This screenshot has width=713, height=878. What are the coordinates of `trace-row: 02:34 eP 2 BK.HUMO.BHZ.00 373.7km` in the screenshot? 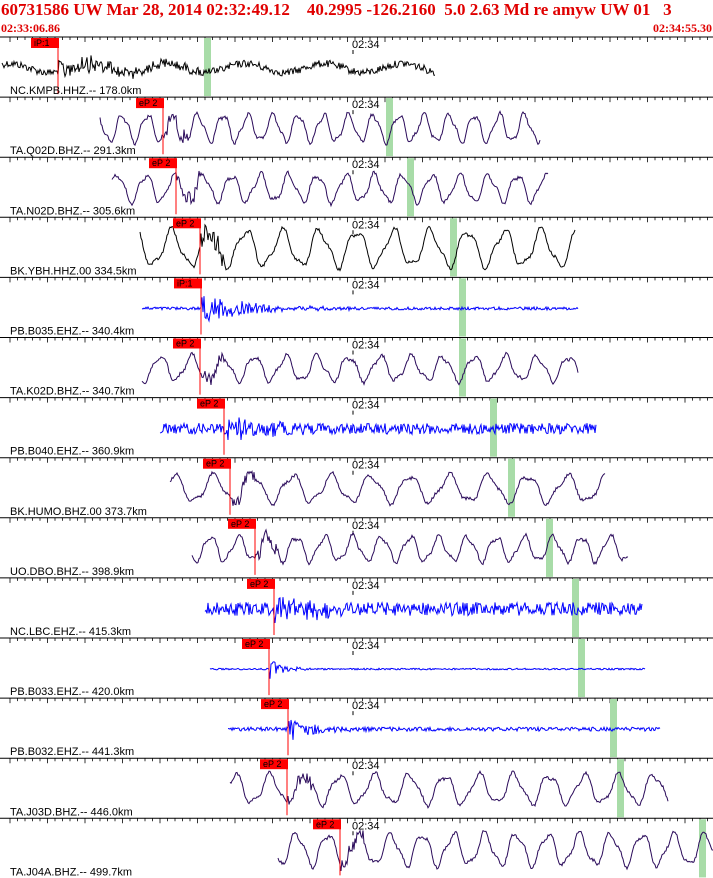 It's located at (356, 487).